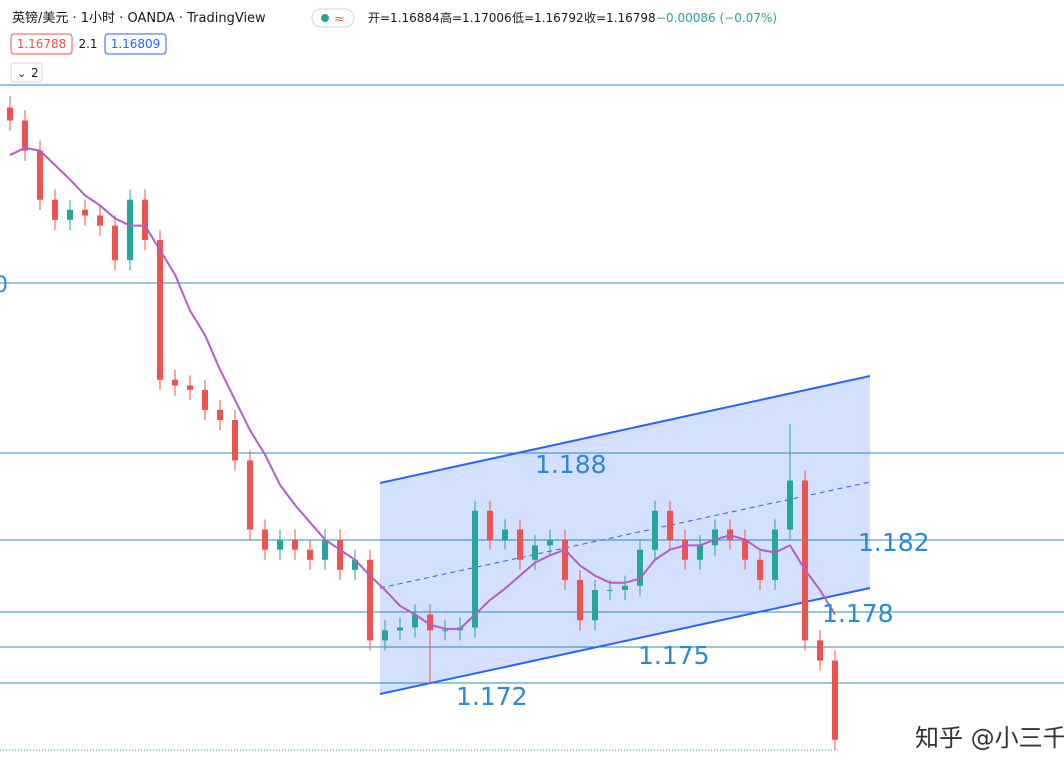 The image size is (1064, 783). I want to click on ask: 1.16809, so click(136, 44).